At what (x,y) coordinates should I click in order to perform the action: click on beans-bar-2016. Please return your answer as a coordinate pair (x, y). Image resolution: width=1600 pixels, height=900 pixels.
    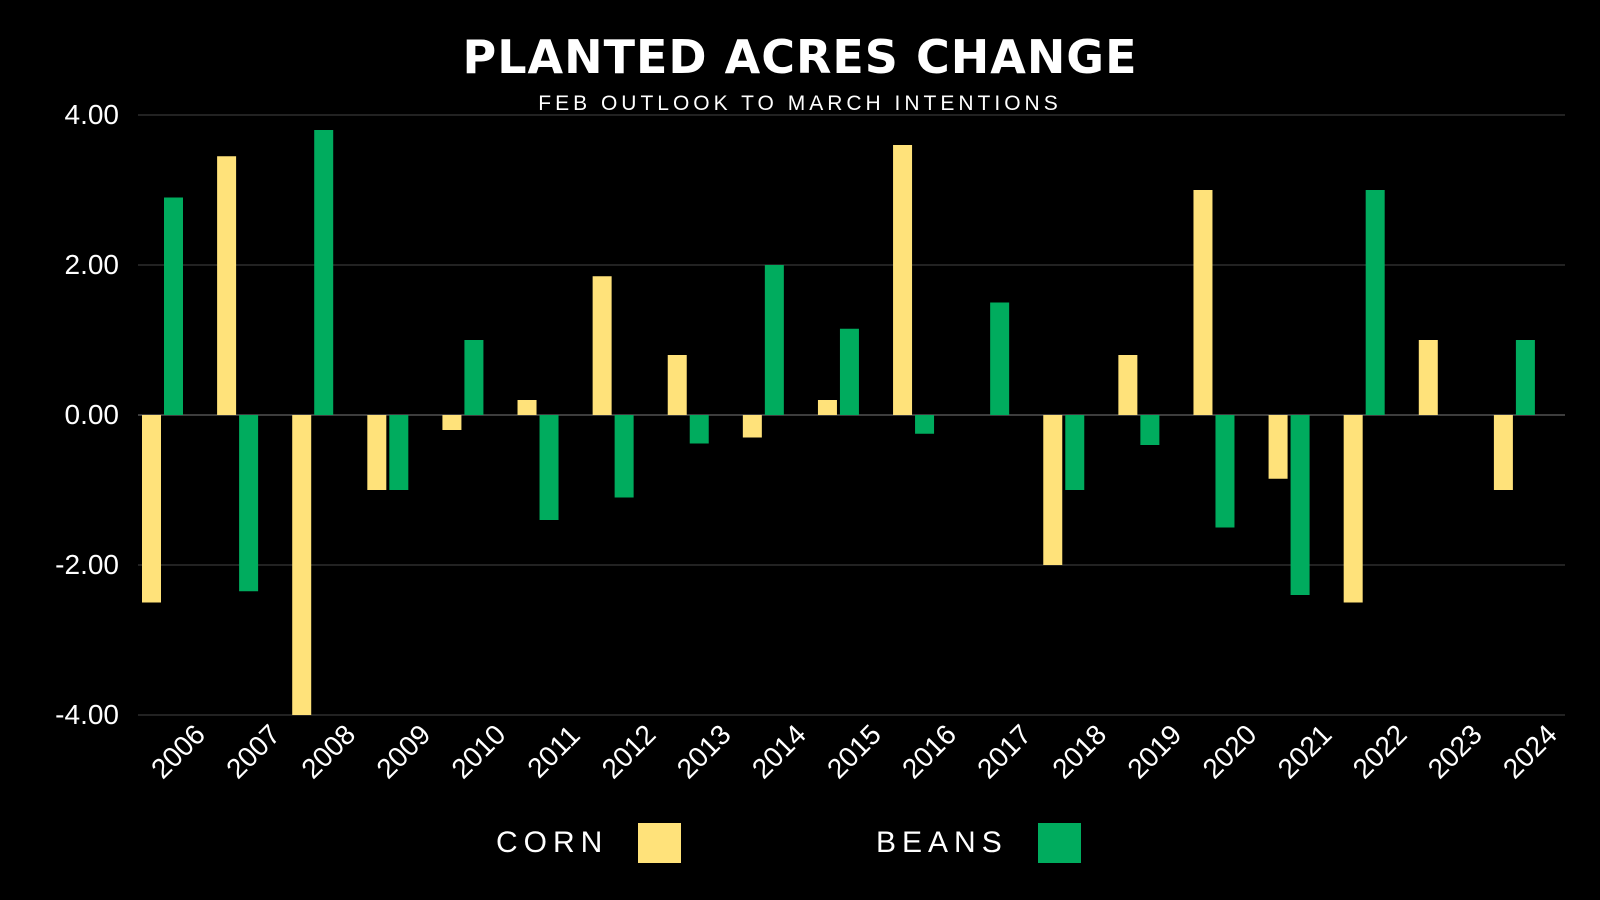
    Looking at the image, I should click on (925, 424).